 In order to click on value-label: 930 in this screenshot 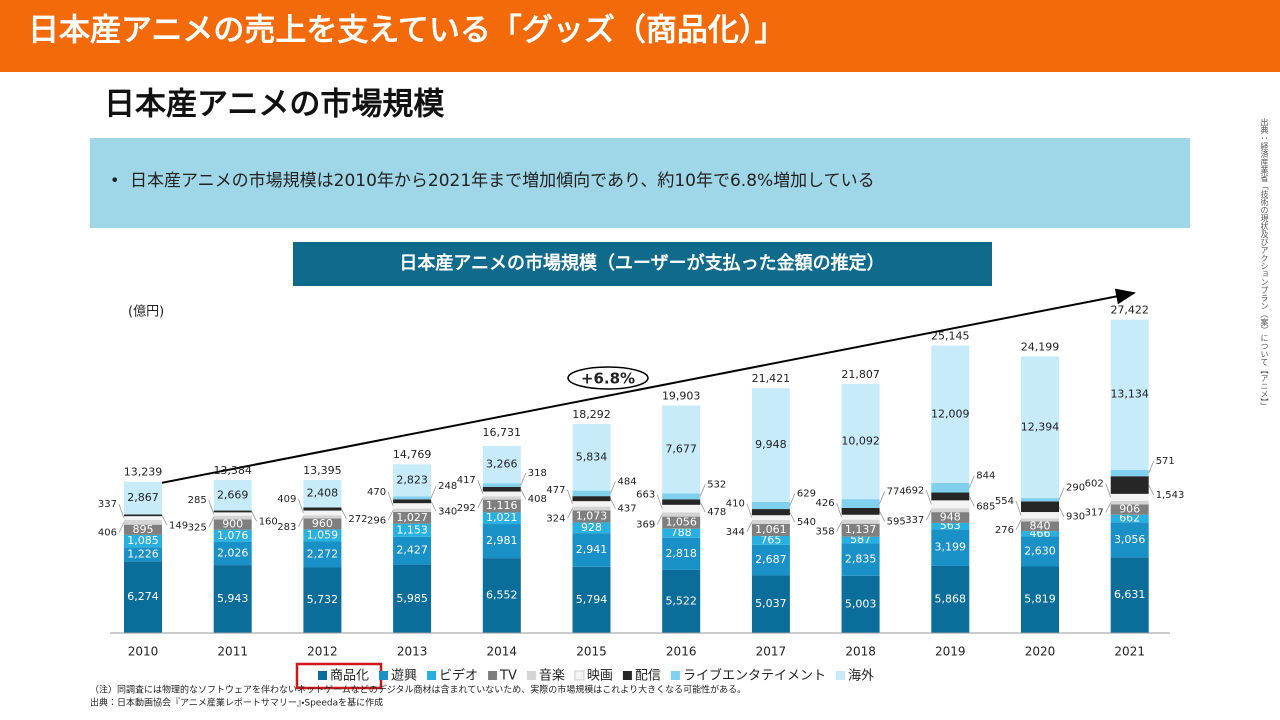, I will do `click(1075, 517)`.